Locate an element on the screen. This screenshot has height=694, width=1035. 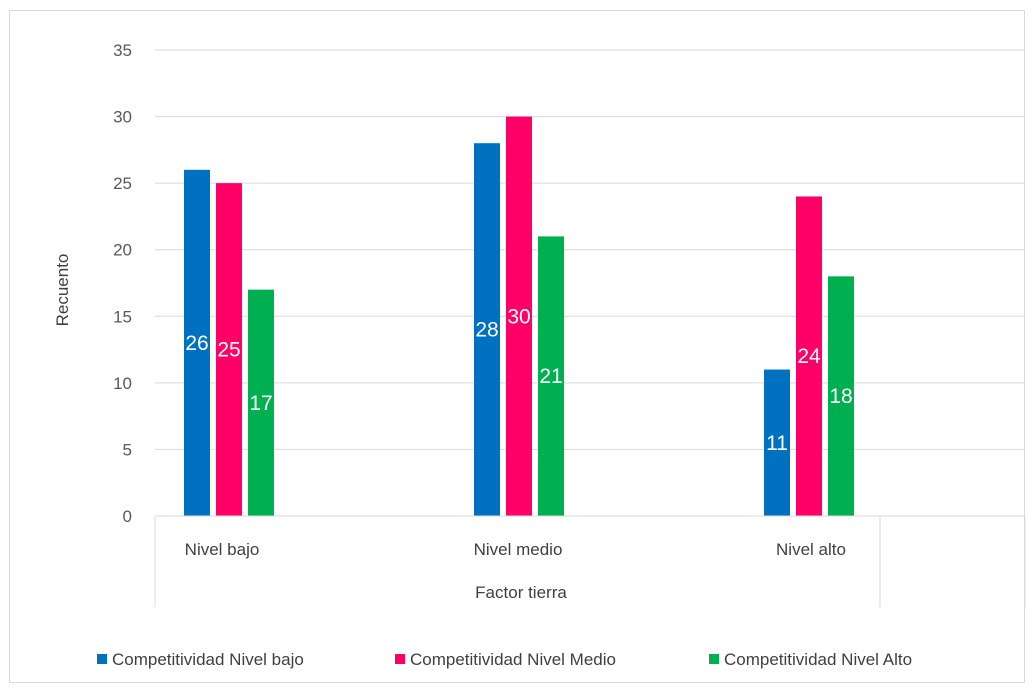
y-tick-label: 35 is located at coordinates (122, 50).